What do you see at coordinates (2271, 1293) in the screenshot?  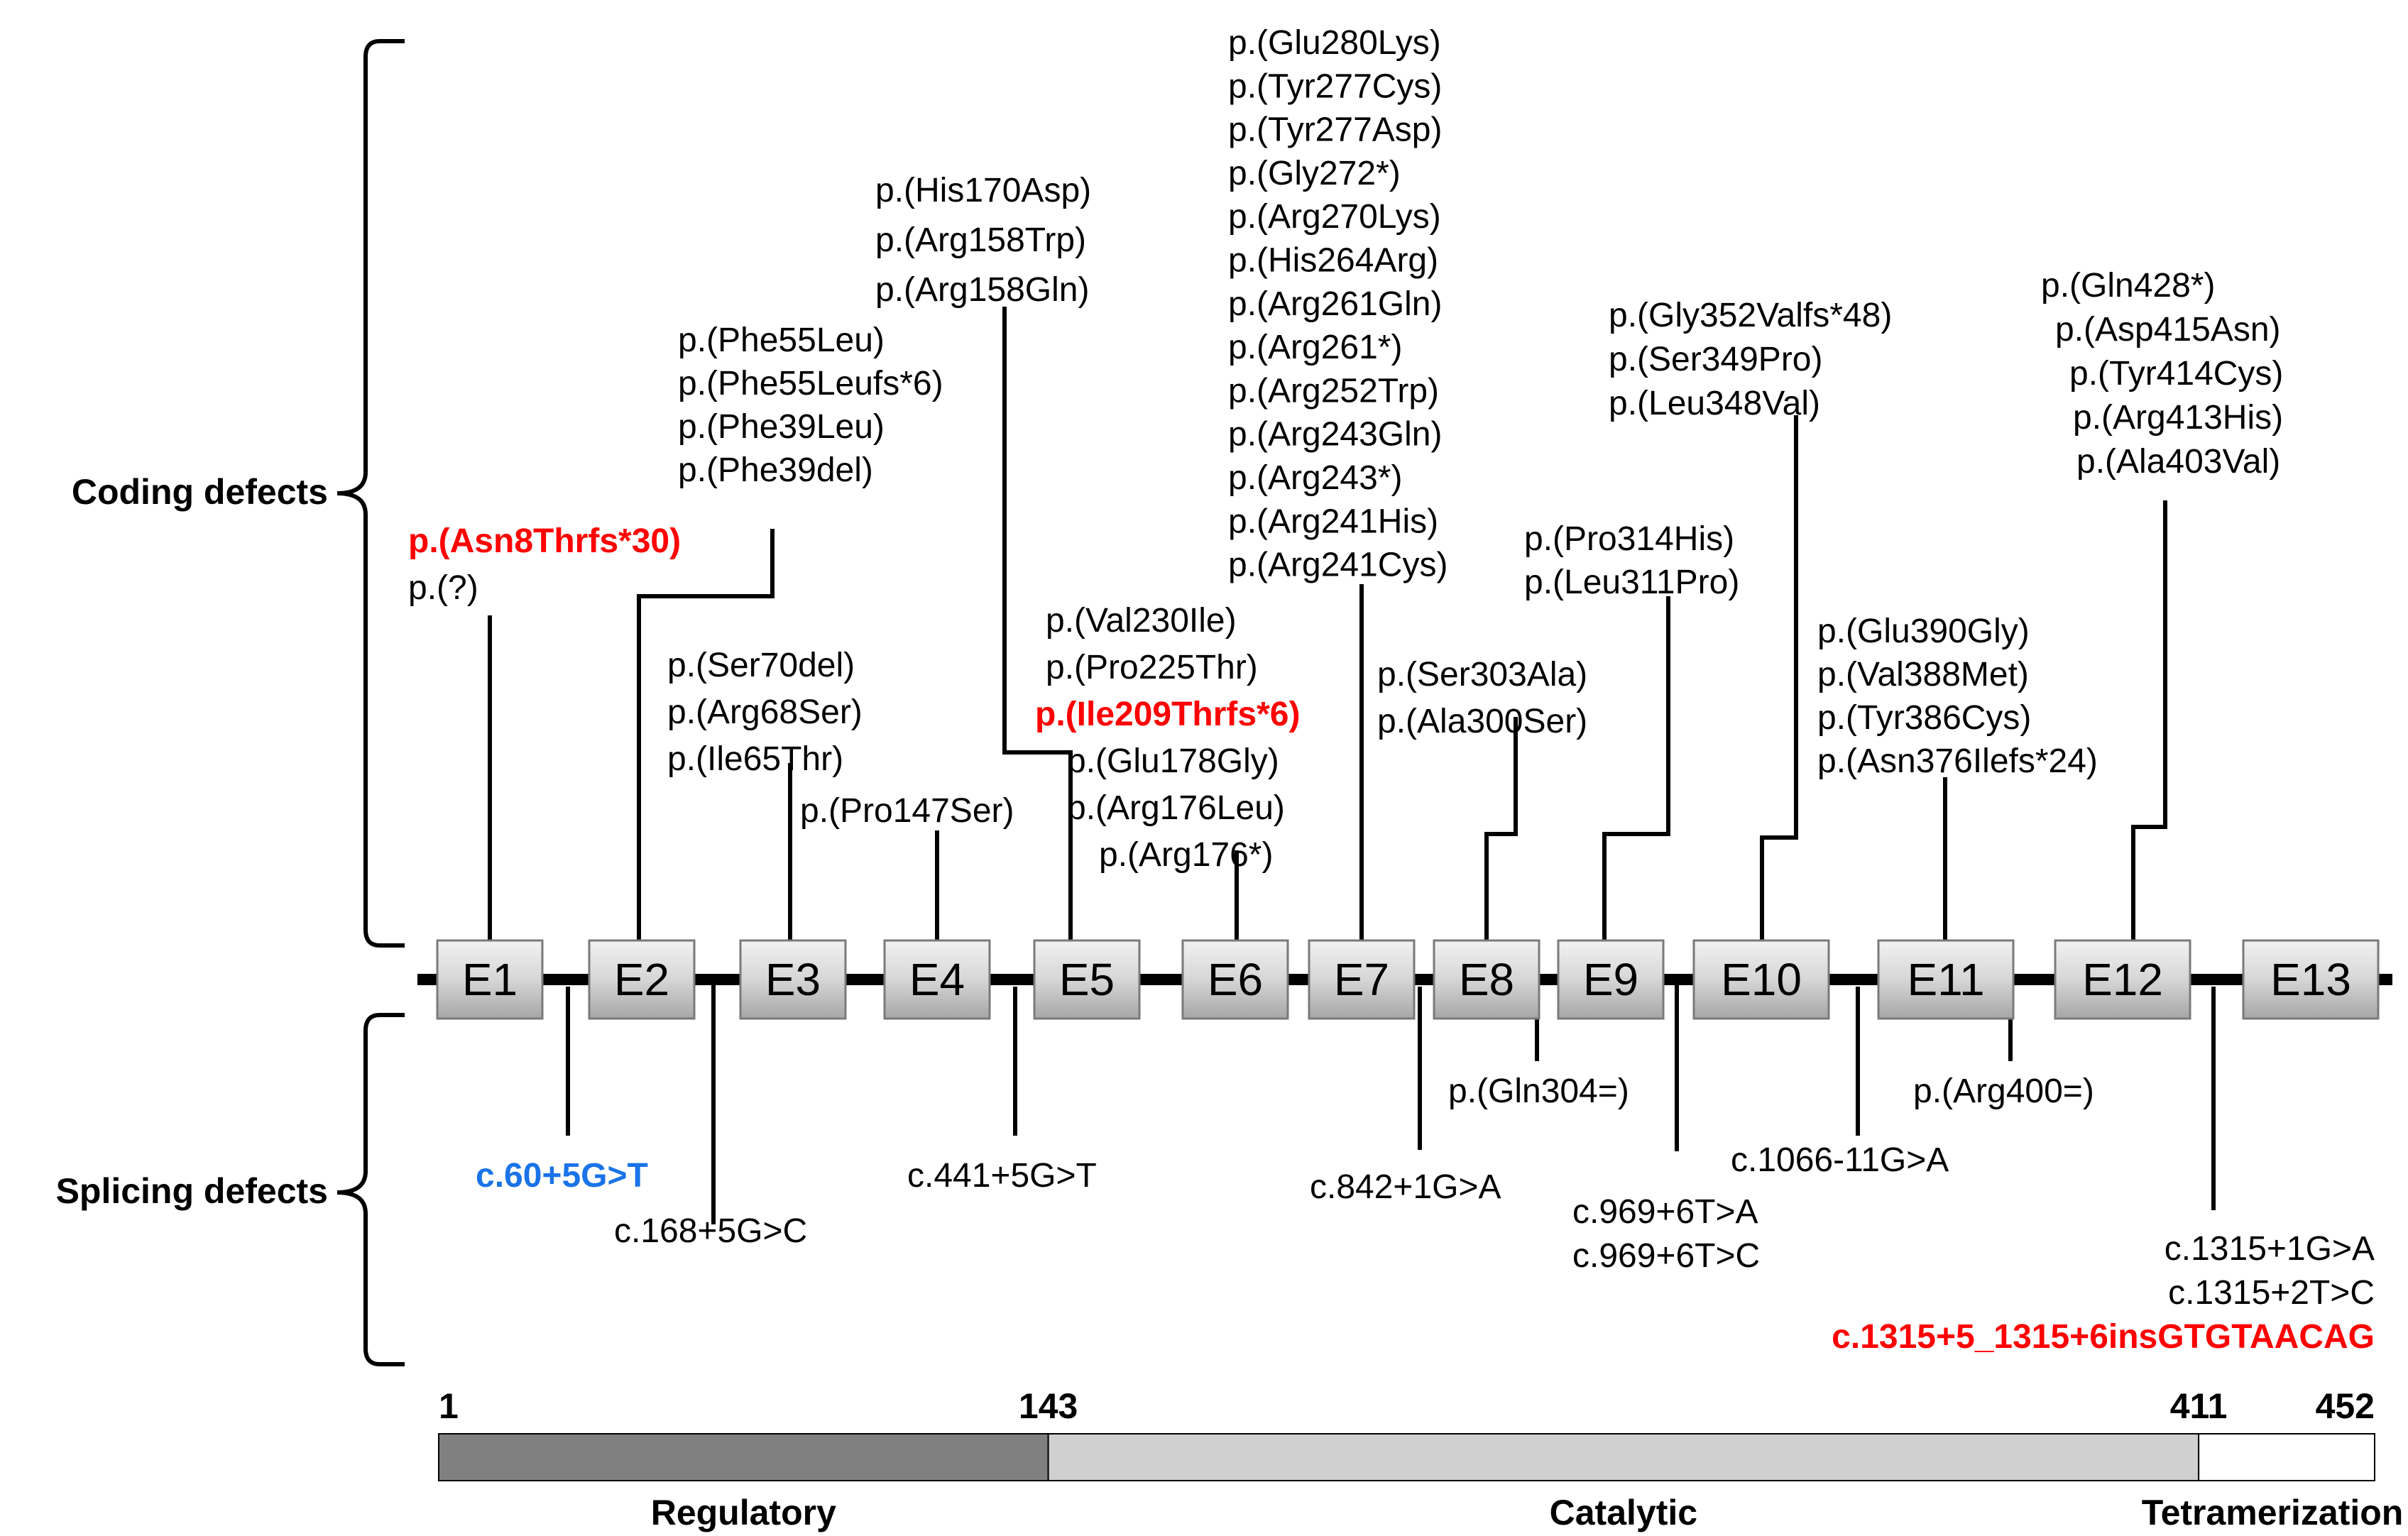 I see `splicing-mutation-label: c.1315+2T>C` at bounding box center [2271, 1293].